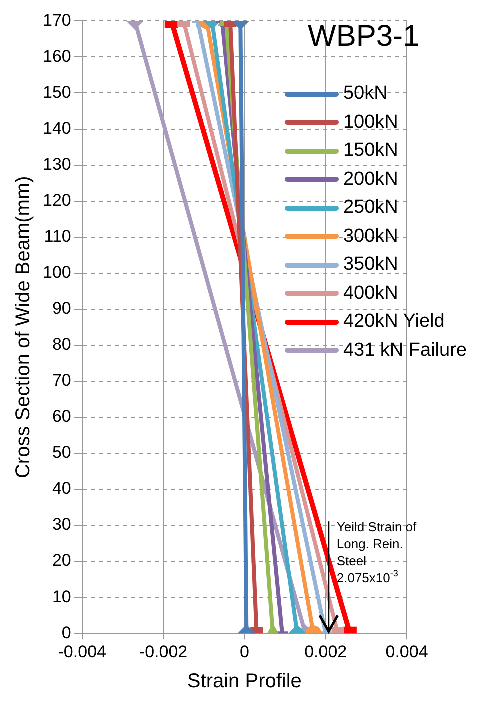 Image resolution: width=485 pixels, height=708 pixels. Describe the element at coordinates (62, 344) in the screenshot. I see `y-tick-label: 80` at that location.